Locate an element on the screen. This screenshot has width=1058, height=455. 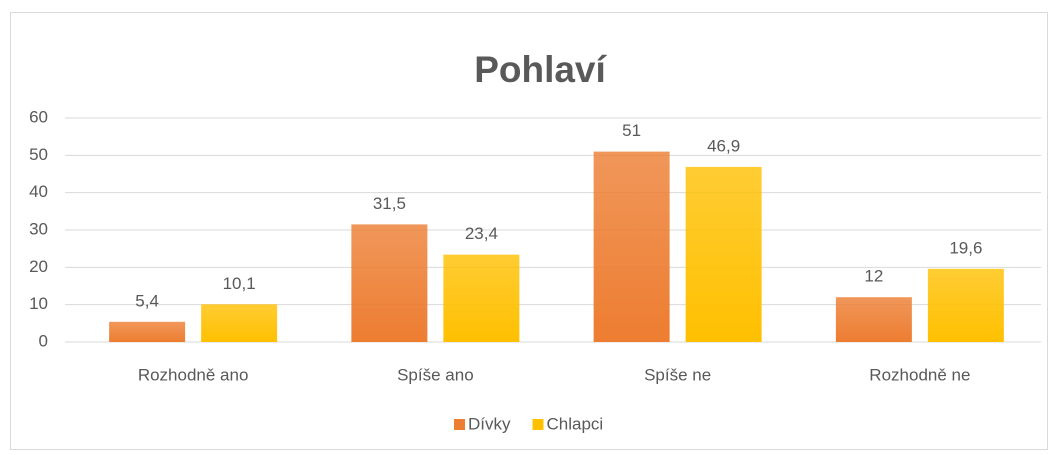
y-tick-label: 10 is located at coordinates (38, 303).